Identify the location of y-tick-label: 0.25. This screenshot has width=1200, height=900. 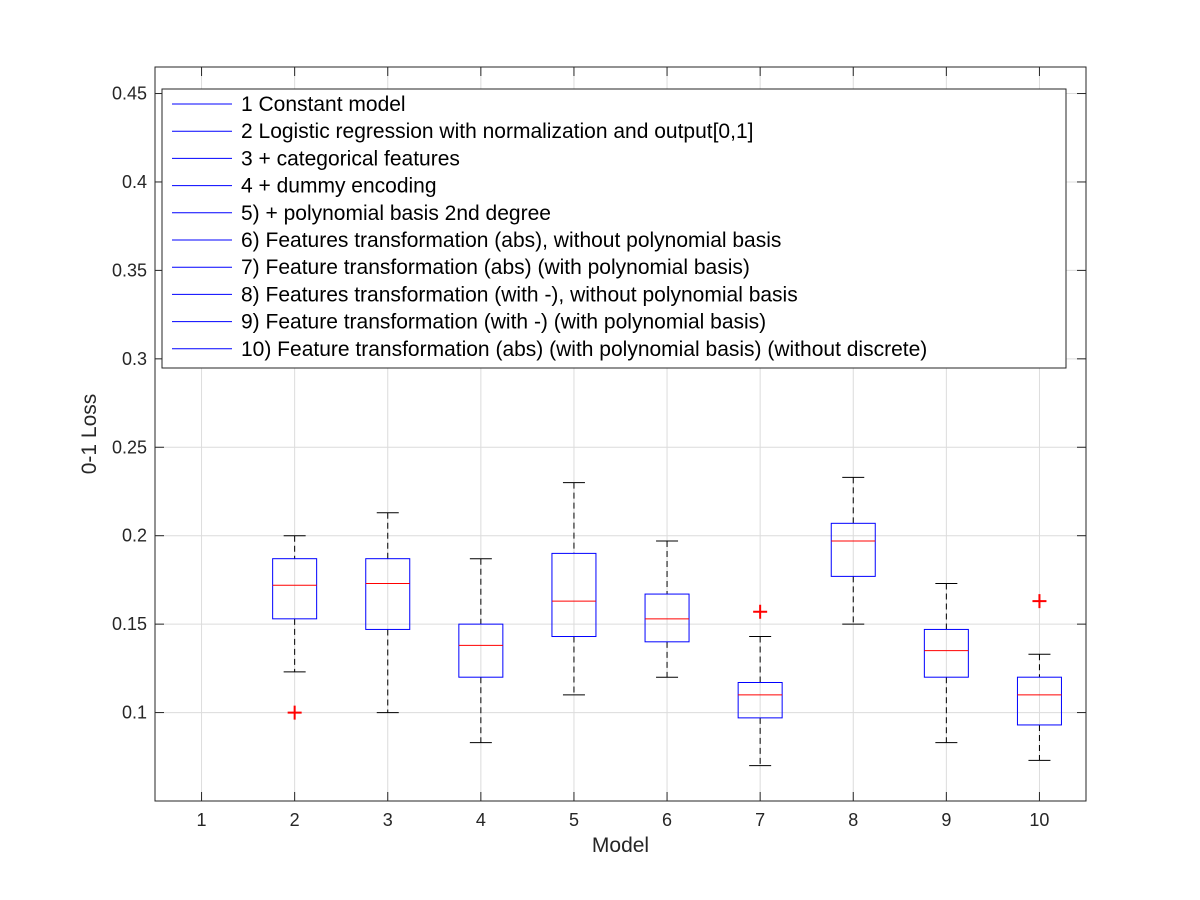
(129, 447).